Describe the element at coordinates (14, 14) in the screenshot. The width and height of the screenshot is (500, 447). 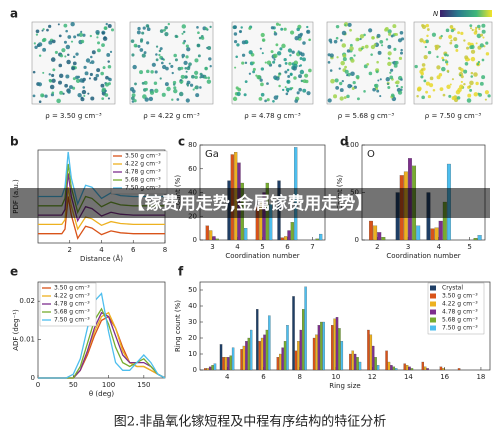
I see `panel-label: a` at that location.